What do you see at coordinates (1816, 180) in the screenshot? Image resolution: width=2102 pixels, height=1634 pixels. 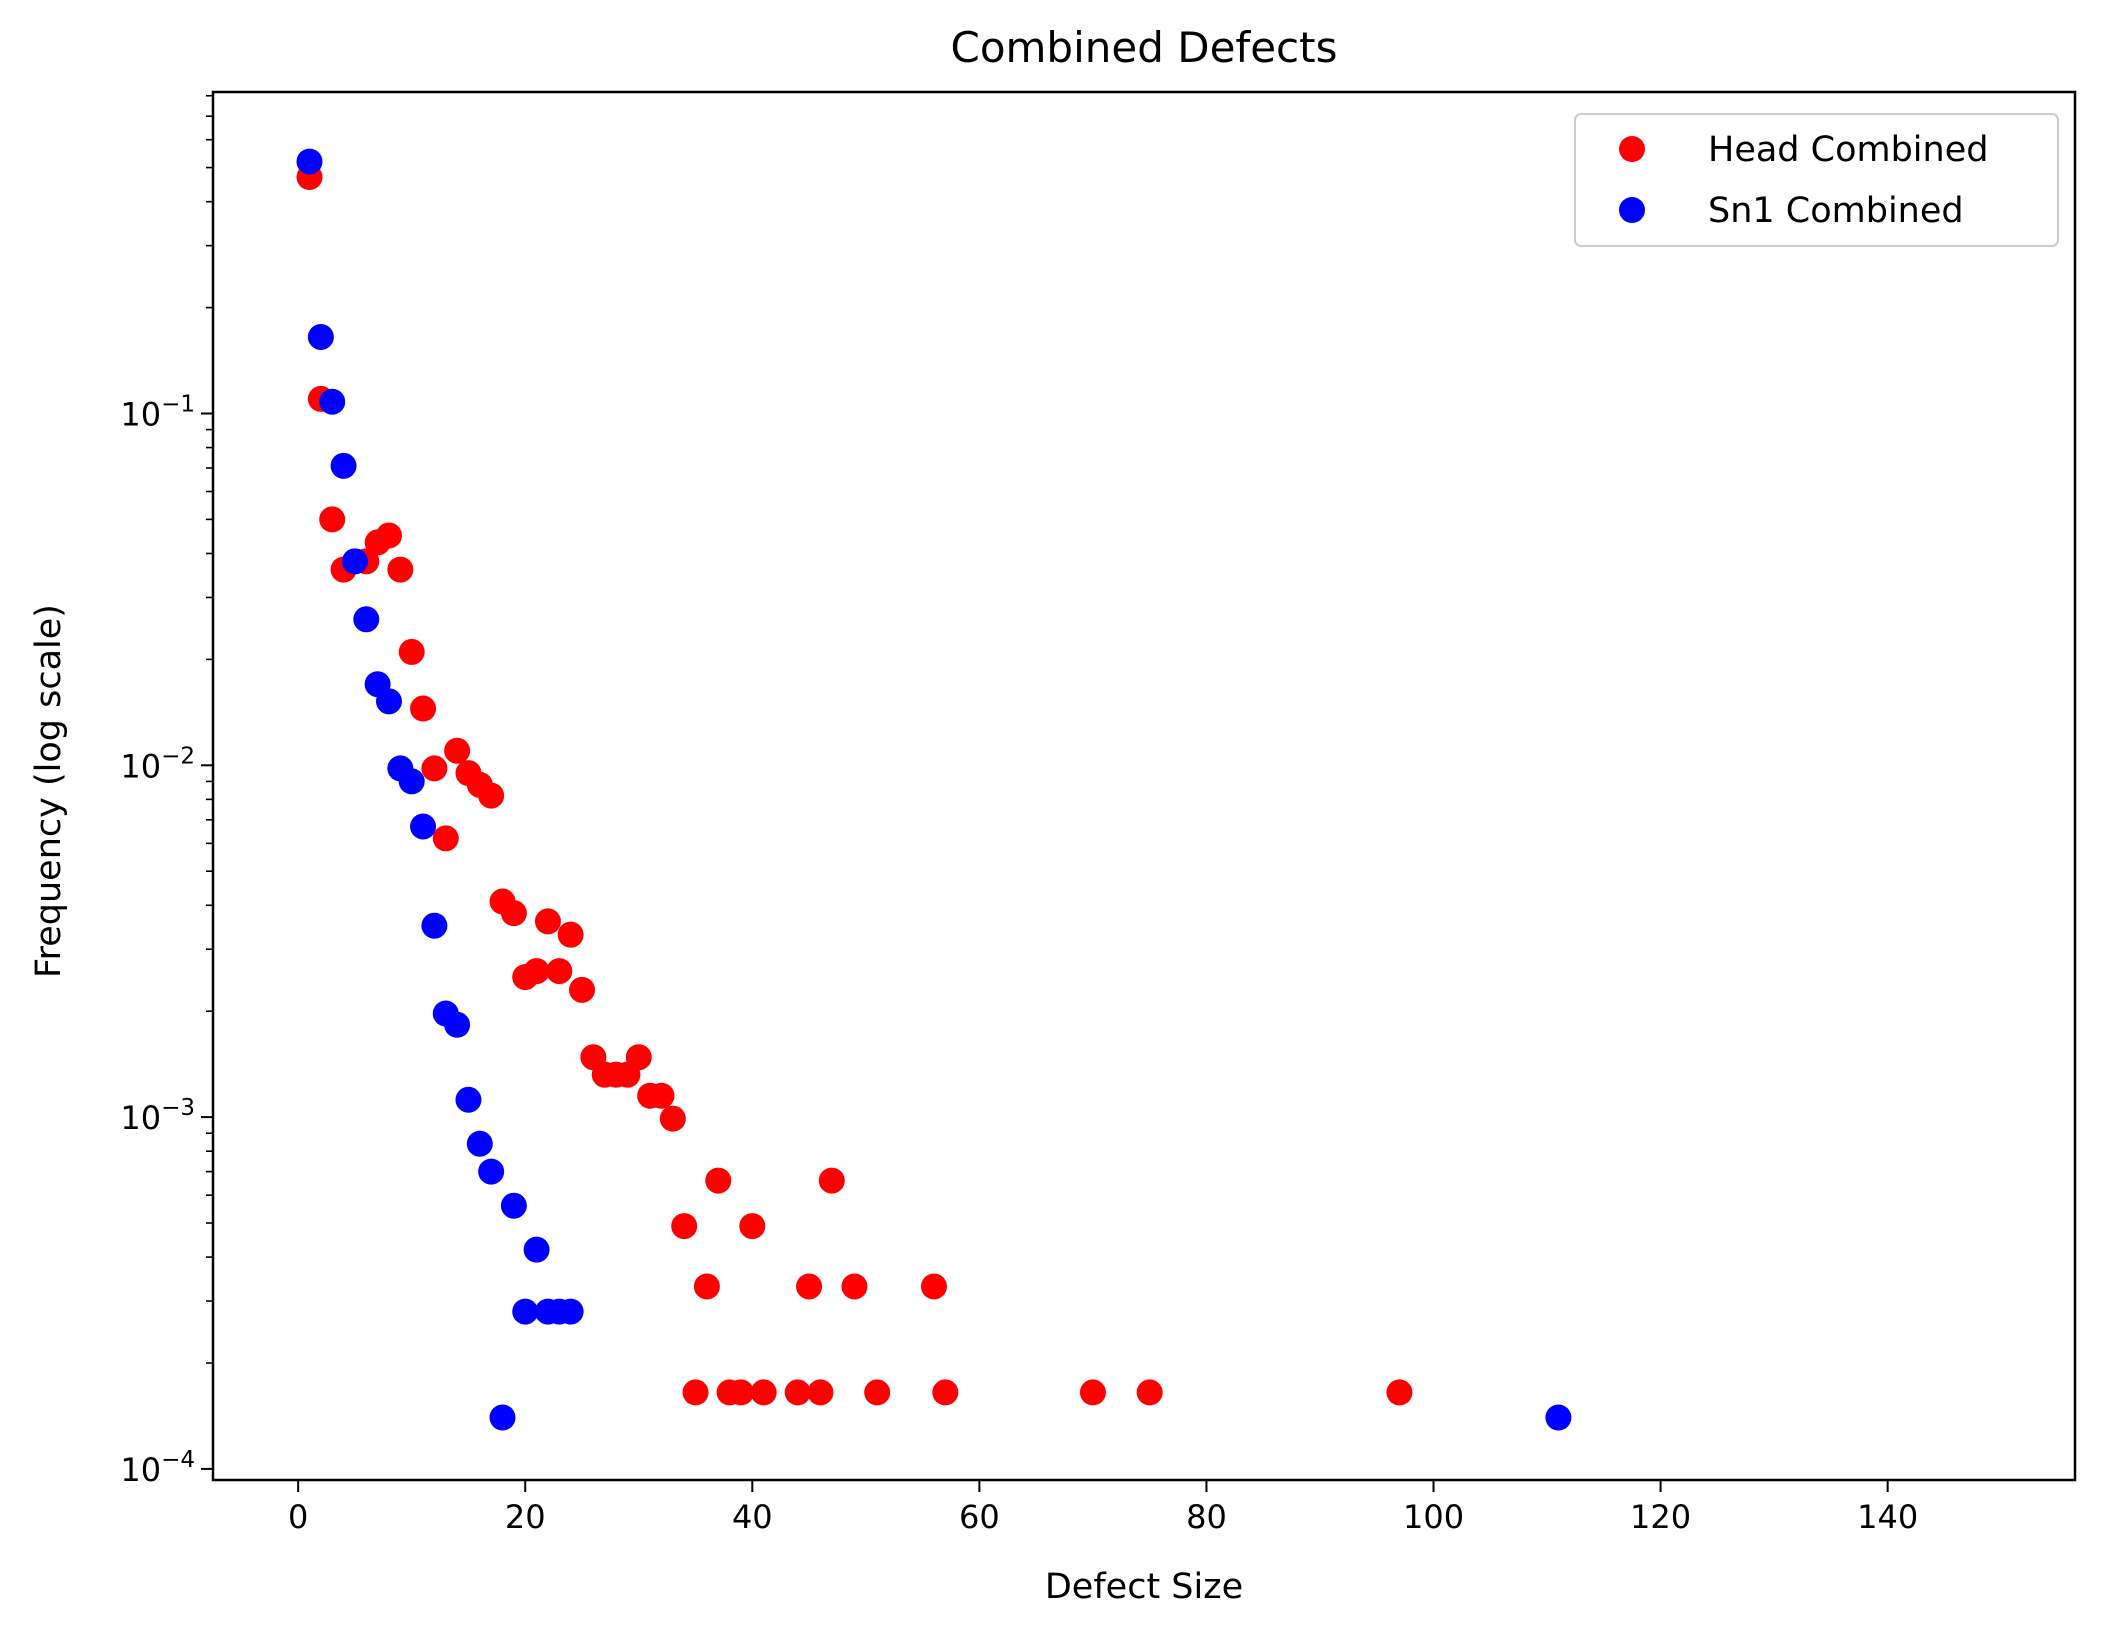 I see `legend-box` at bounding box center [1816, 180].